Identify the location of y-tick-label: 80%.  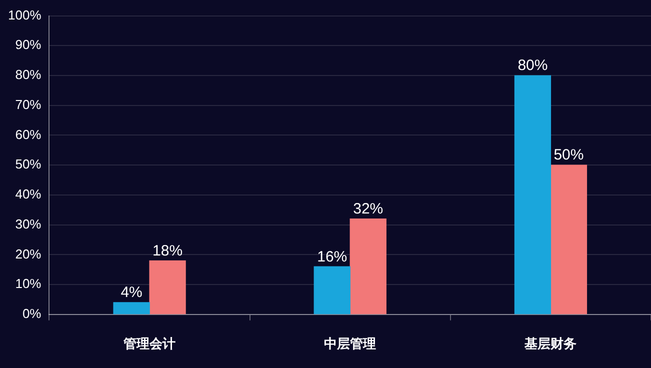
(28, 74).